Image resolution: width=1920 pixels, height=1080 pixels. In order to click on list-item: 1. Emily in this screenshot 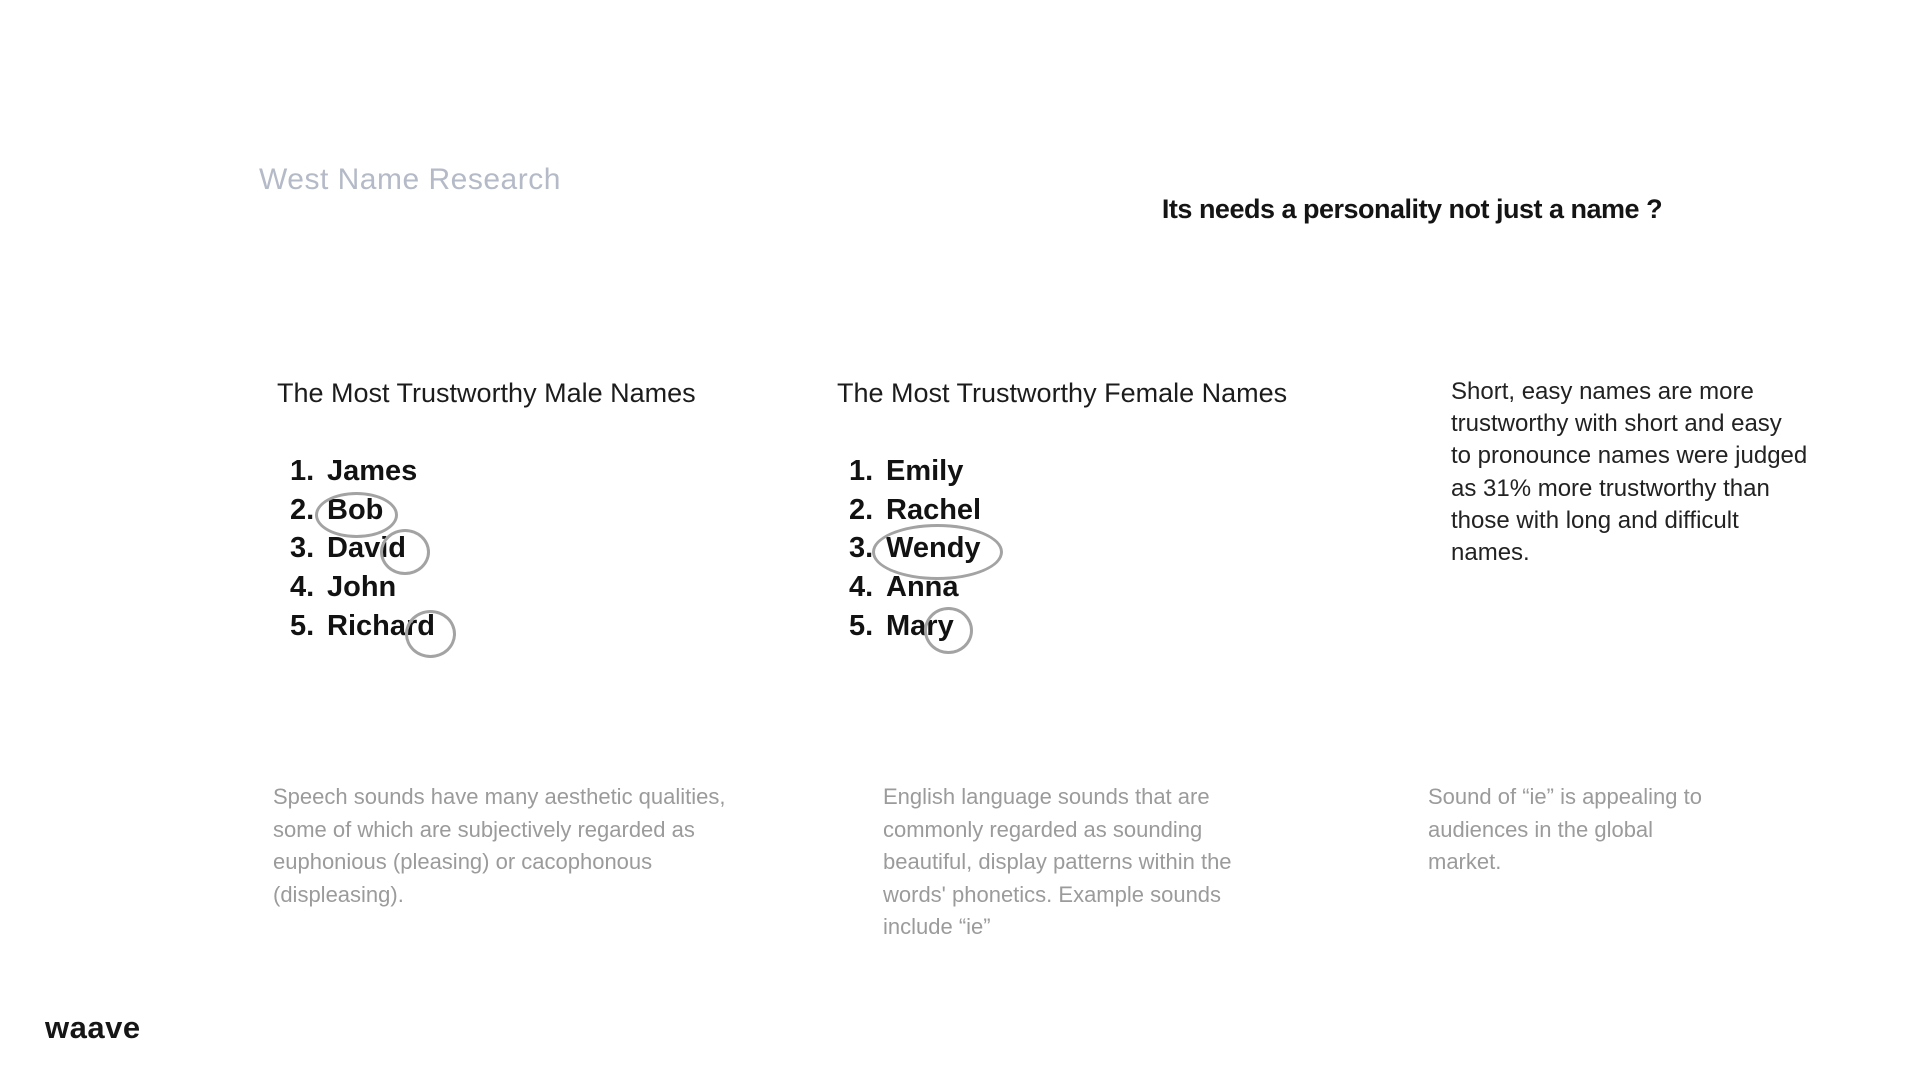, I will do `click(915, 471)`.